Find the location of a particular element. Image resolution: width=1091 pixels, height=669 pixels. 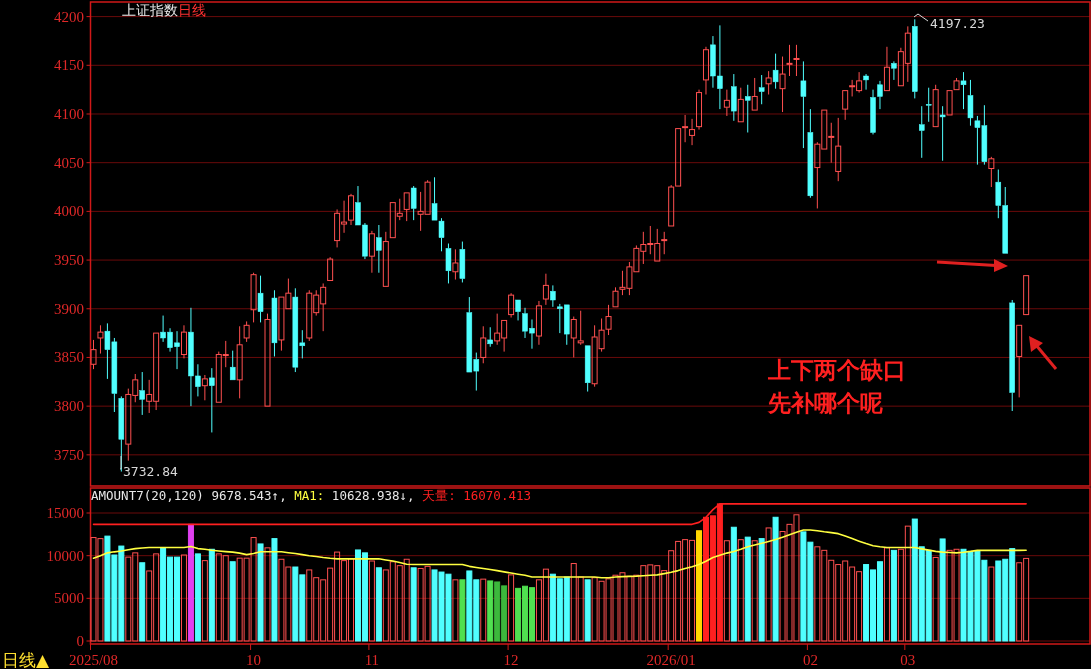

x-tick-label: 2025/08 is located at coordinates (93, 660).